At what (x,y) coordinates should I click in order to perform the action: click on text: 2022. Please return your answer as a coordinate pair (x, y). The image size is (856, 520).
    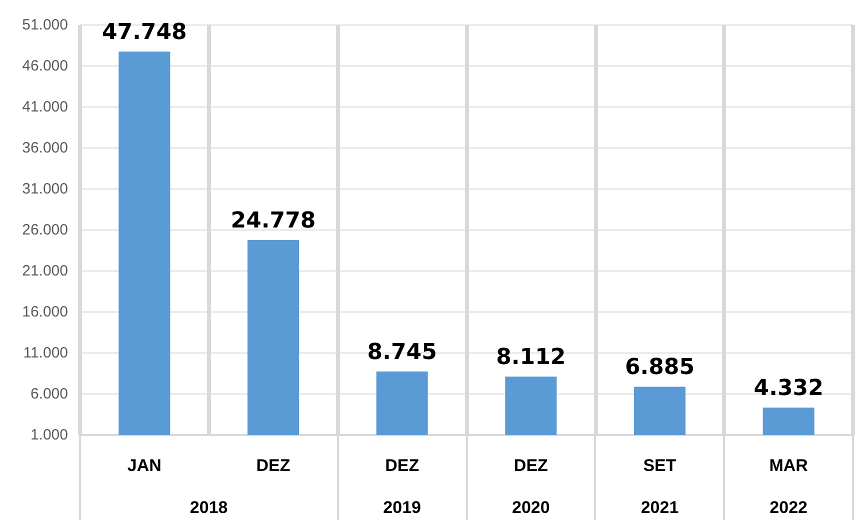
    Looking at the image, I should click on (789, 508).